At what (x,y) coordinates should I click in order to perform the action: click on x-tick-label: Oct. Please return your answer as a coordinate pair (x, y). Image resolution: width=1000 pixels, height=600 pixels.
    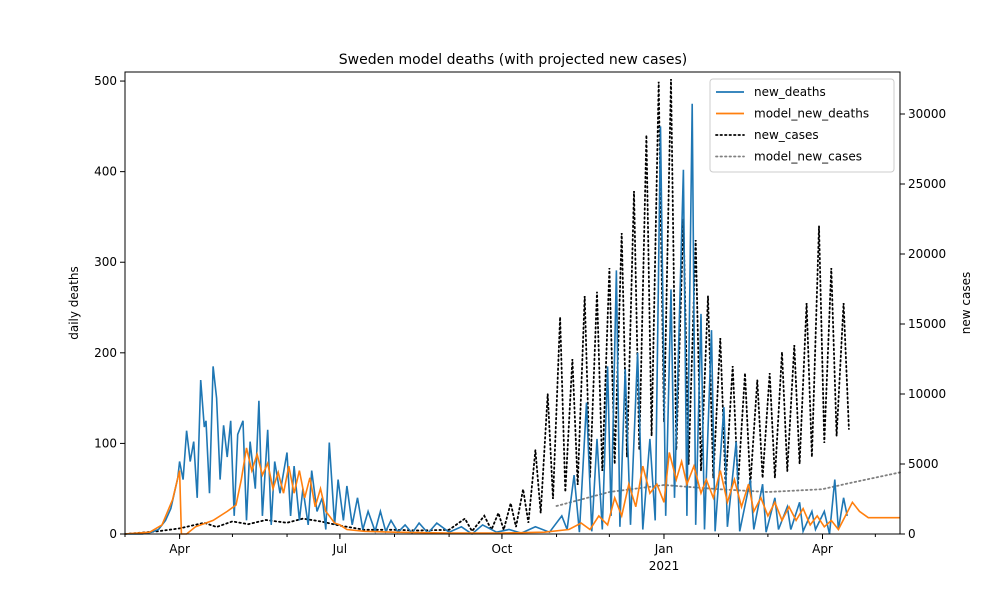
    Looking at the image, I should click on (502, 549).